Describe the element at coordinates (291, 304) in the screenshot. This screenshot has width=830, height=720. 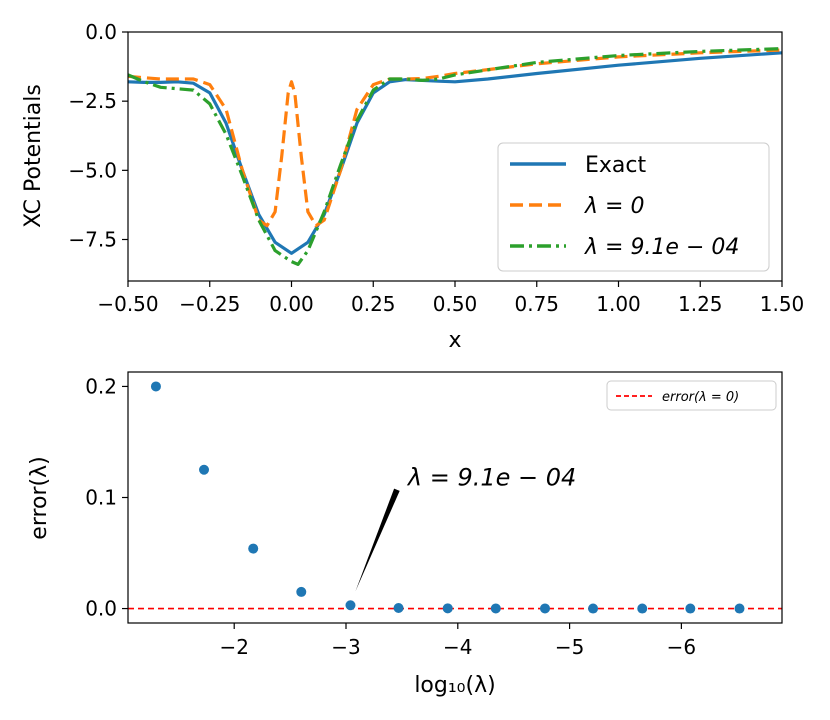
I see `top-x-tick-label: 0.00` at that location.